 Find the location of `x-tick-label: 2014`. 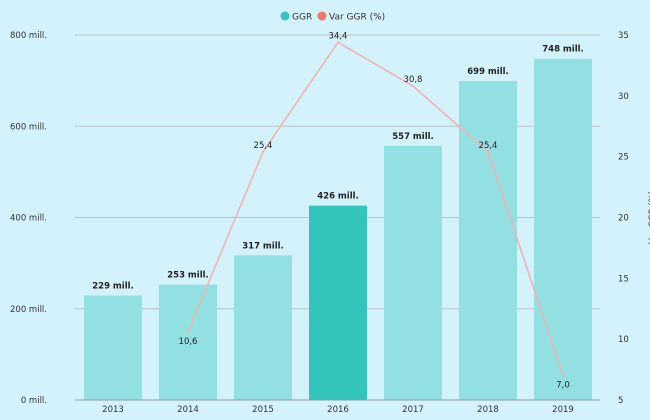

x-tick-label: 2014 is located at coordinates (188, 410).